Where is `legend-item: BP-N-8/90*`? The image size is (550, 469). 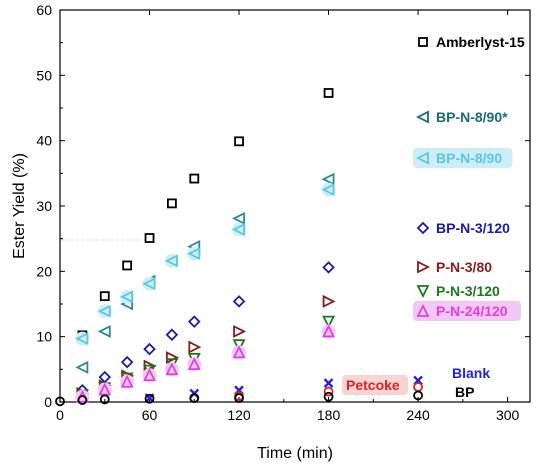 legend-item: BP-N-8/90* is located at coordinates (461, 117).